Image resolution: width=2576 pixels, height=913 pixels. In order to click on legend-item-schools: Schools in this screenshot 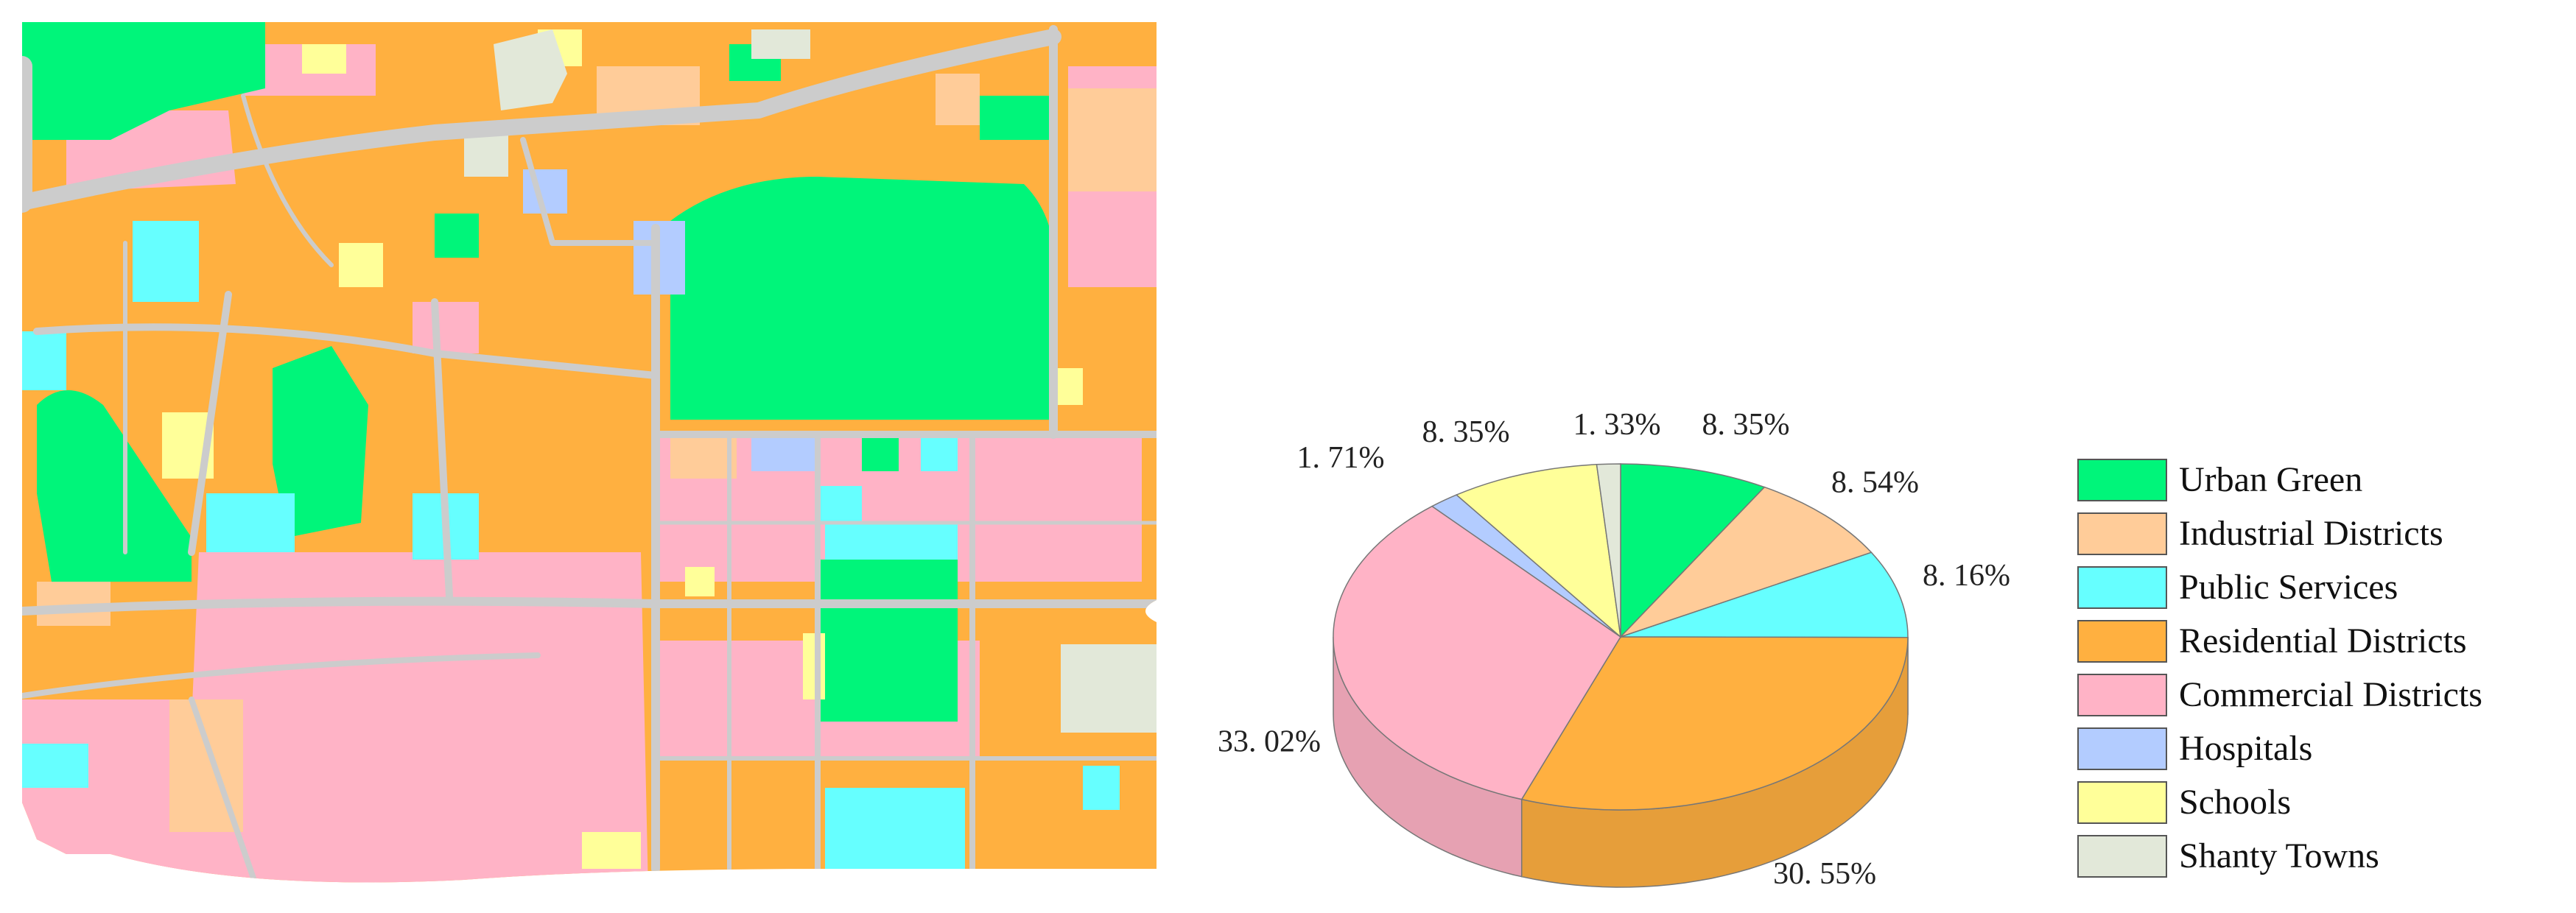, I will do `click(2320, 802)`.